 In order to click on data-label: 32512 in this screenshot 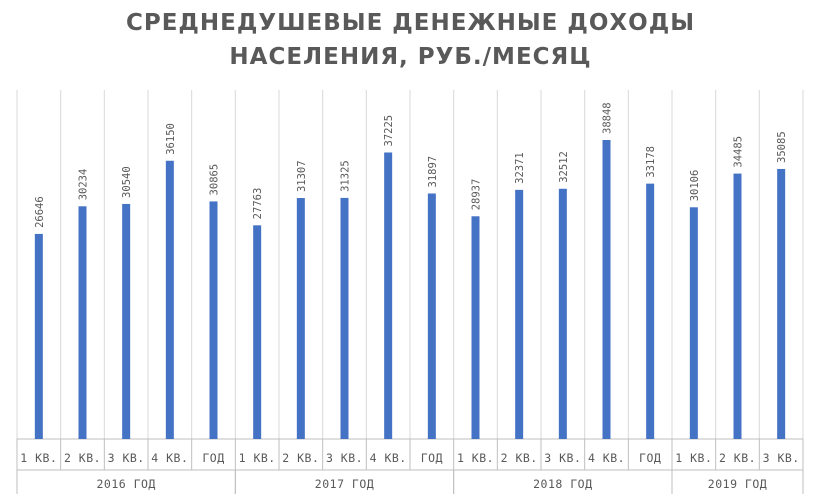, I will do `click(564, 167)`.